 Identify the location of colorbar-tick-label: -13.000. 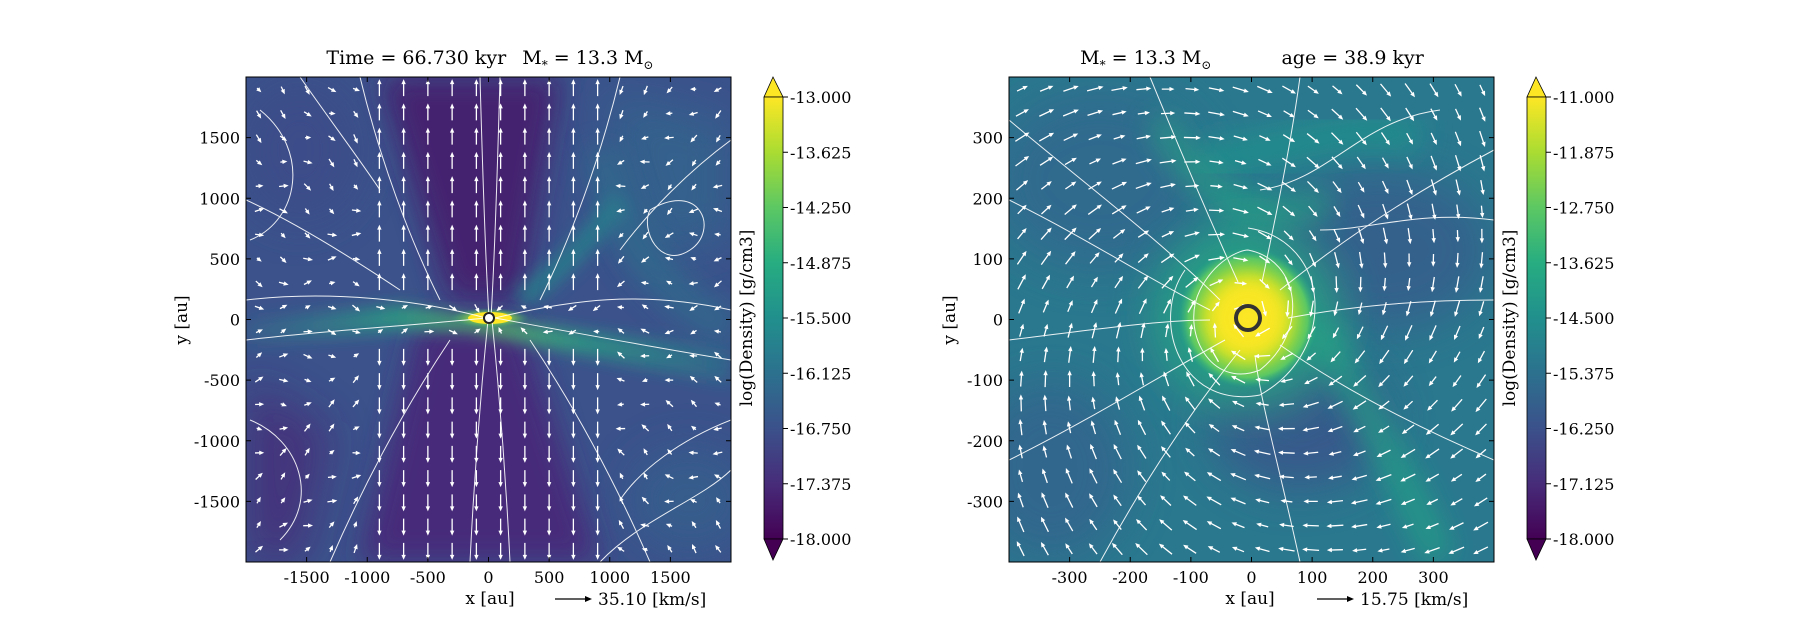
(820, 97).